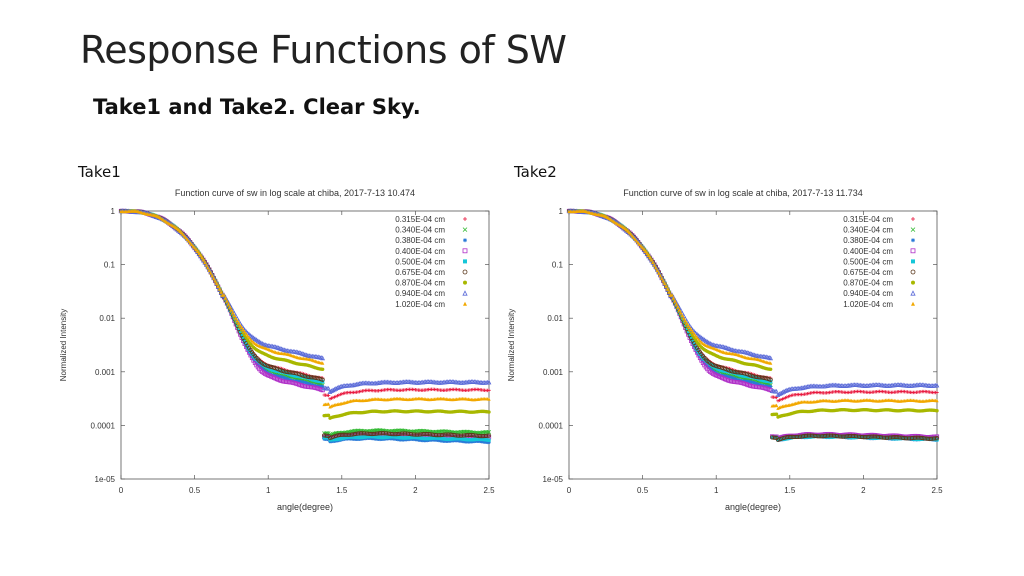  What do you see at coordinates (323, 50) in the screenshot?
I see `slide-title: Response Functions of SW` at bounding box center [323, 50].